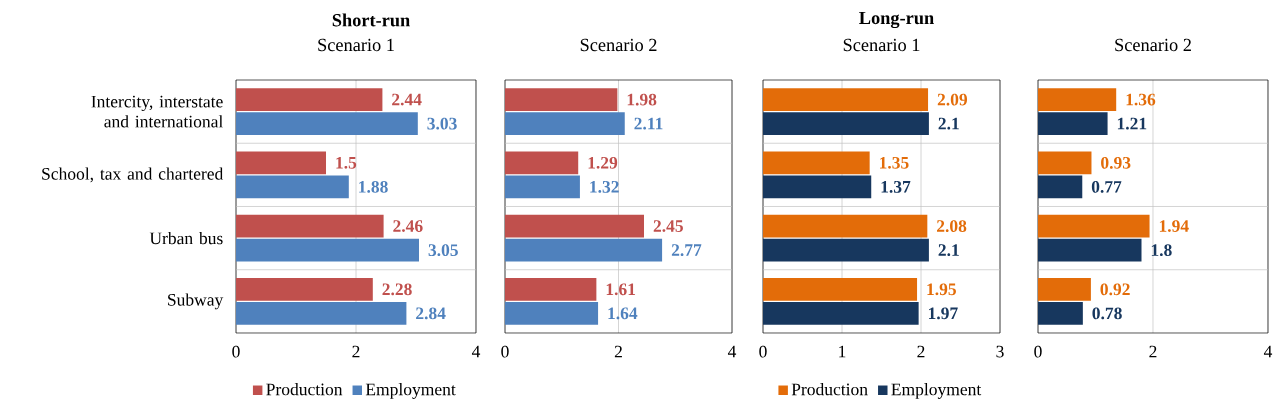 Image resolution: width=1275 pixels, height=405 pixels. I want to click on x-tick-label: 1, so click(842, 351).